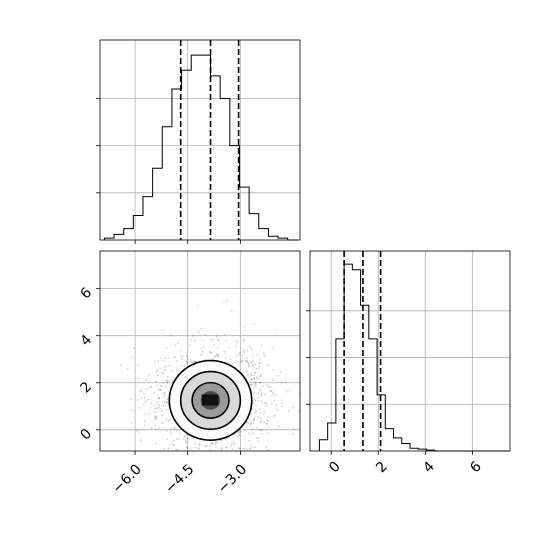 Image resolution: width=550 pixels, height=550 pixels. Describe the element at coordinates (210, 400) in the screenshot. I see `contour-line` at that location.